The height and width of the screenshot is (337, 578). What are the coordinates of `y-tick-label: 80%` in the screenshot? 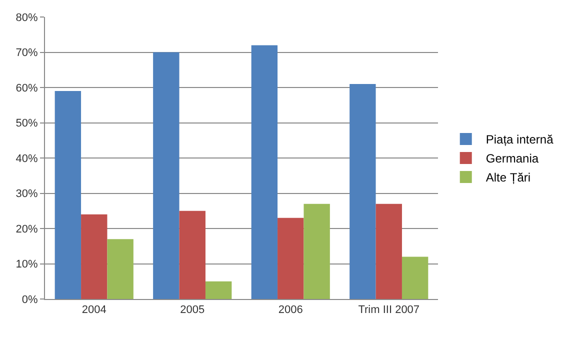 It's located at (27, 18).